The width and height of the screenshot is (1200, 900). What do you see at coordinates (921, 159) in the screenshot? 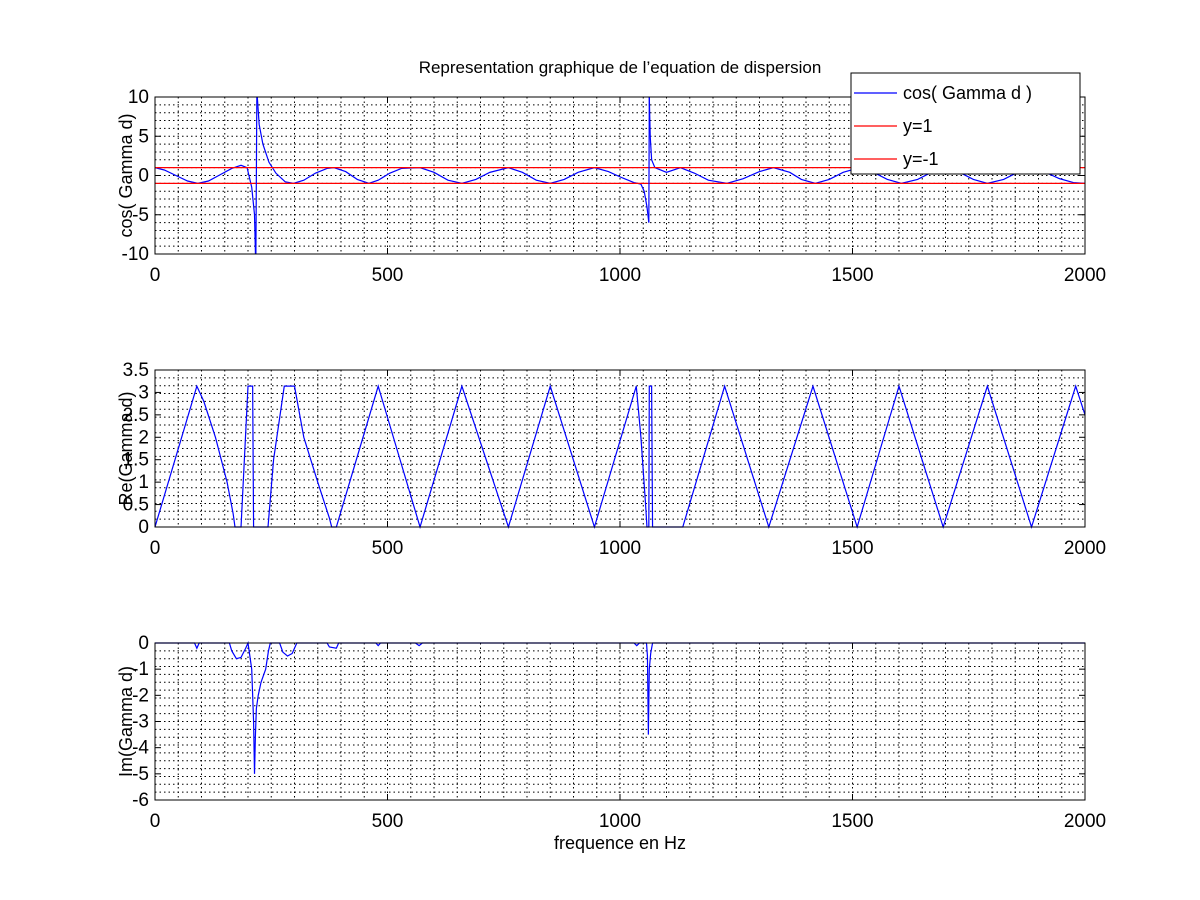
I see `legend-label-ym1: y=-1` at bounding box center [921, 159].